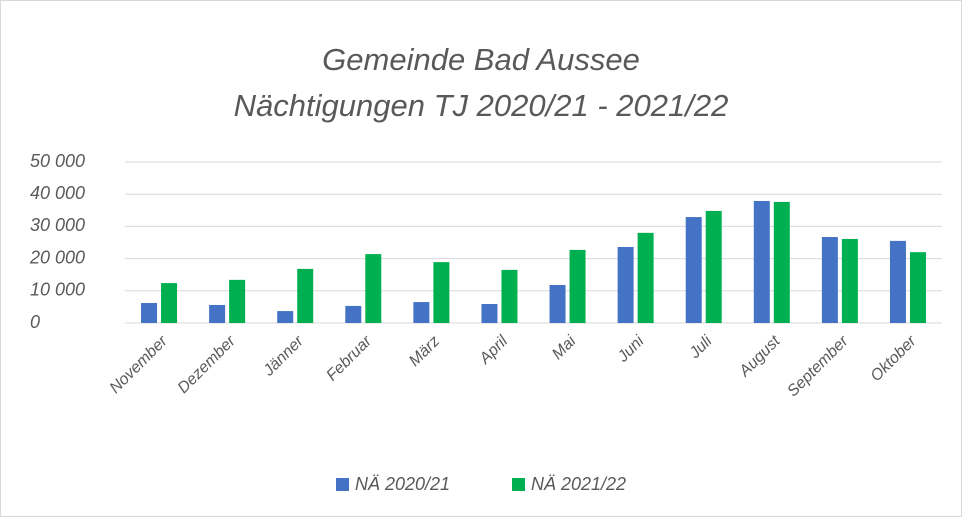 The image size is (962, 517). What do you see at coordinates (57, 161) in the screenshot?
I see `y-tick-label: 50 000` at bounding box center [57, 161].